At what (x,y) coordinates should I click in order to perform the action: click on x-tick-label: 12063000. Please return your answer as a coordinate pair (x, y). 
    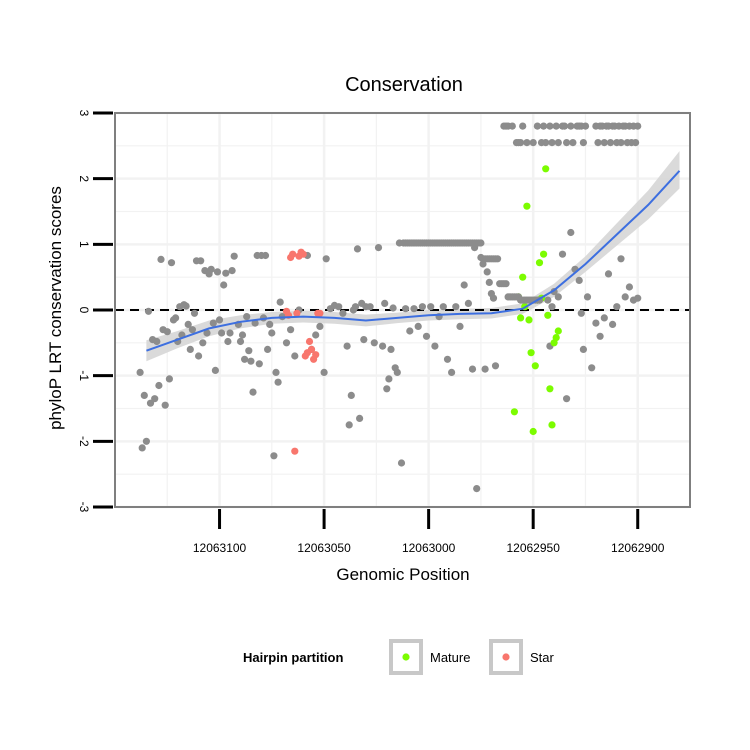
    Looking at the image, I should click on (429, 548).